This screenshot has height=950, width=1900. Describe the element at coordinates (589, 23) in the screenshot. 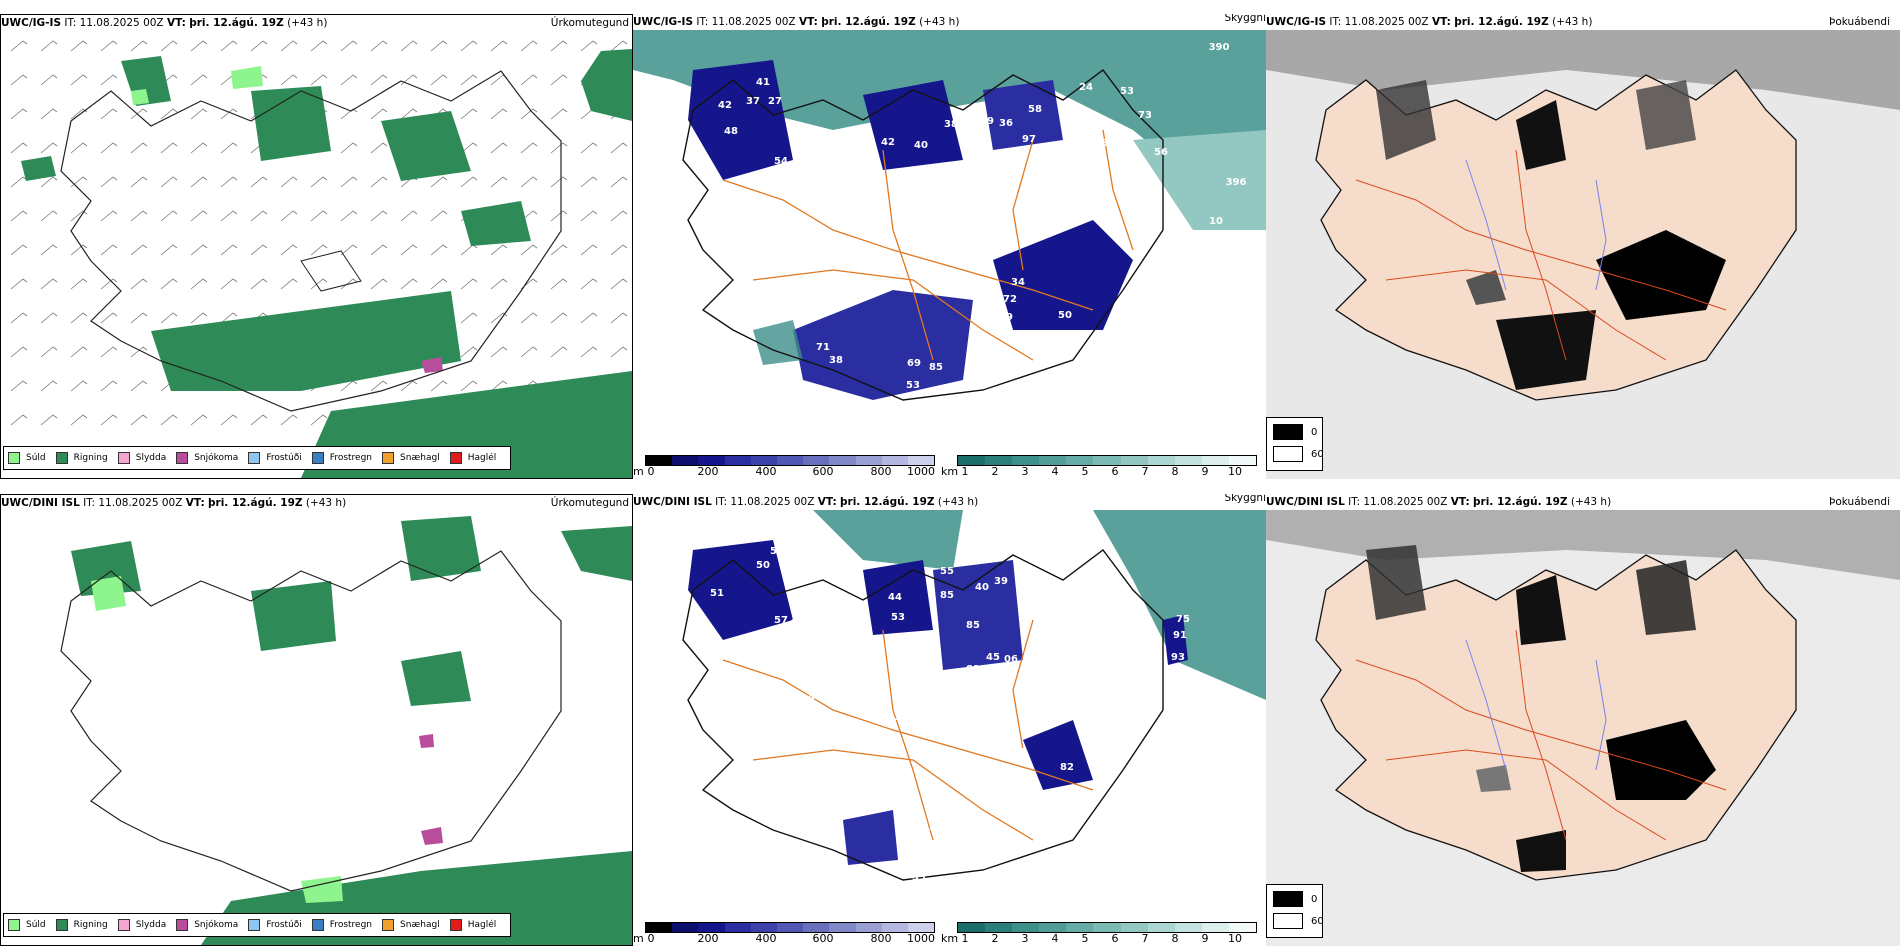

I see `panel-title: Úrkomutegund` at that location.